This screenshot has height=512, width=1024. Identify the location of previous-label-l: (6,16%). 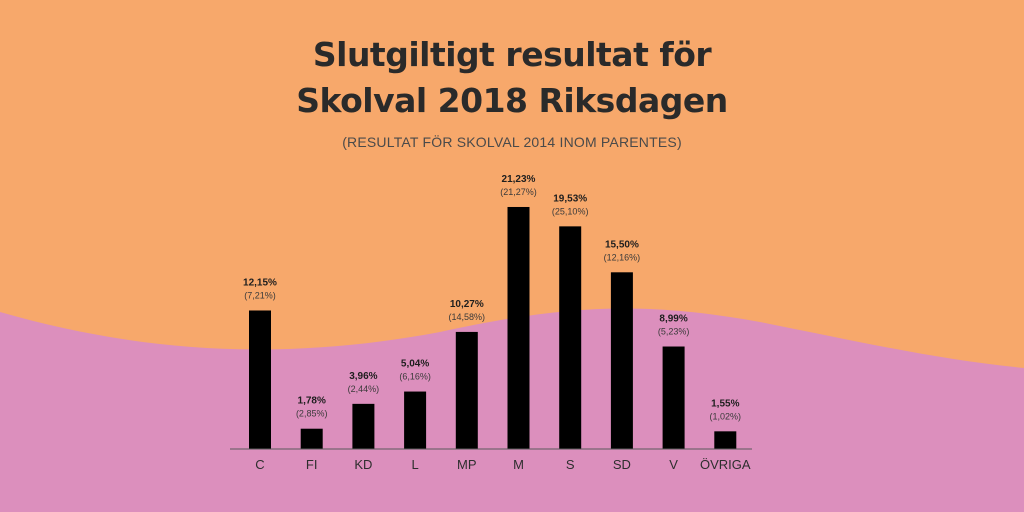
(415, 377).